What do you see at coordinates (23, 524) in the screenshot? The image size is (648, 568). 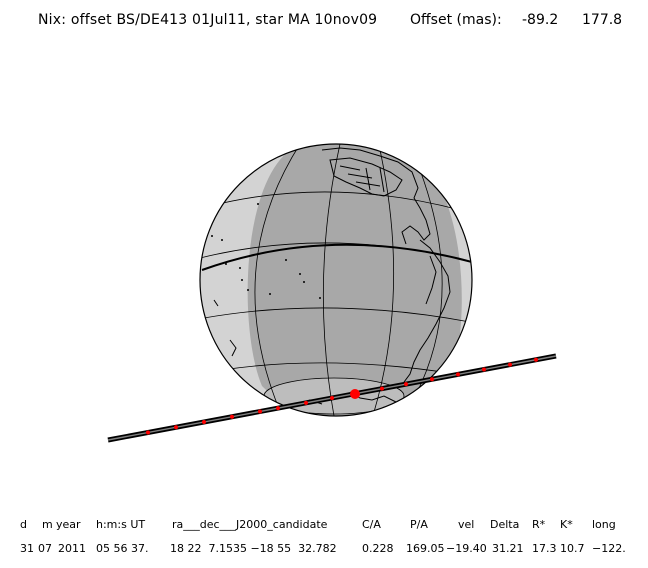 I see `col-header-d: d` at bounding box center [23, 524].